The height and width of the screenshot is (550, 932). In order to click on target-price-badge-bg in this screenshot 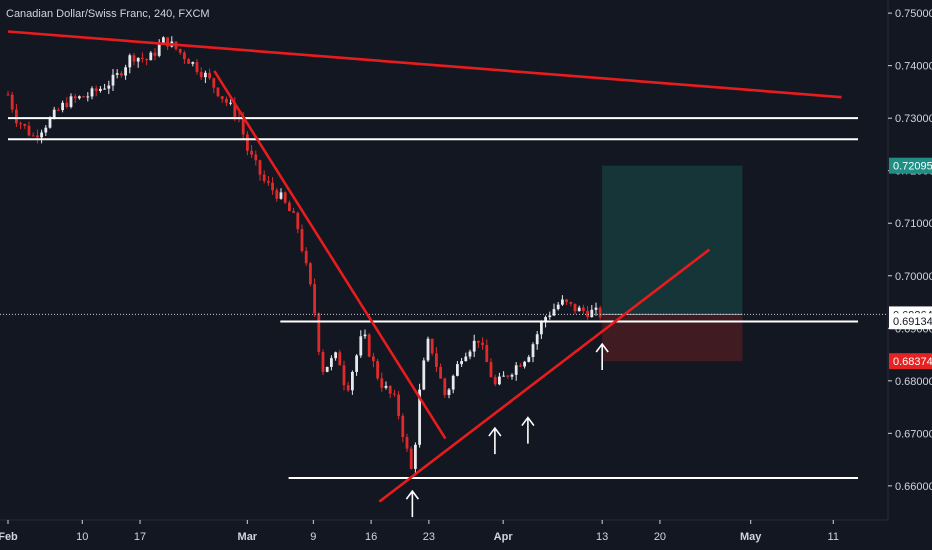, I will do `click(910, 165)`.